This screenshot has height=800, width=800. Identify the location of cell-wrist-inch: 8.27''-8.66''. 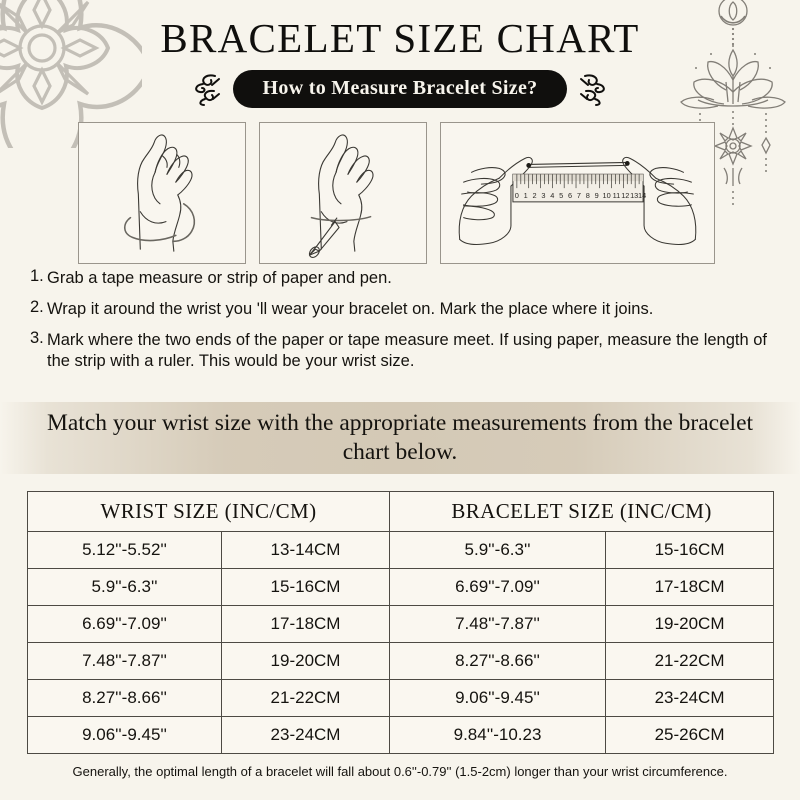
(124, 698).